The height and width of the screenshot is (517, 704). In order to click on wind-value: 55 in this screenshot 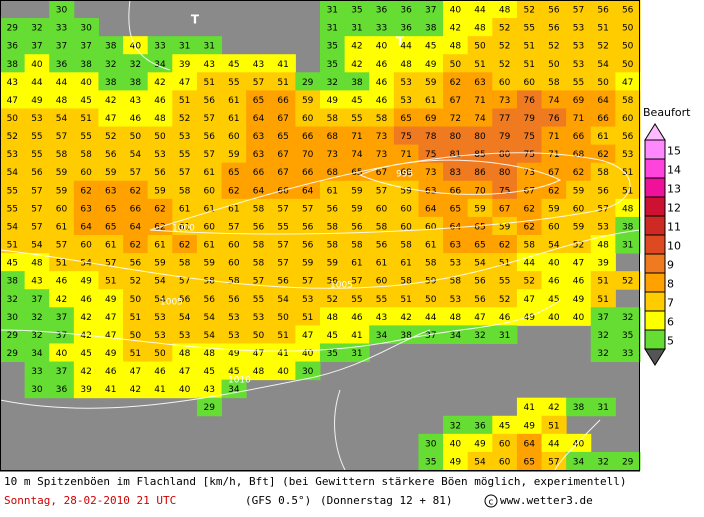, I will do `click(356, 300)`.